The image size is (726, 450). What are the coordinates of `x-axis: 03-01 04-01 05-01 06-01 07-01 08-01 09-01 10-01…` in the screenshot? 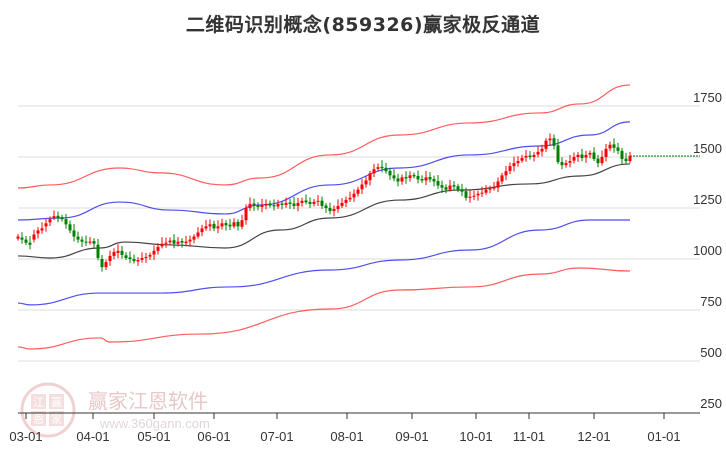 It's located at (354, 428).